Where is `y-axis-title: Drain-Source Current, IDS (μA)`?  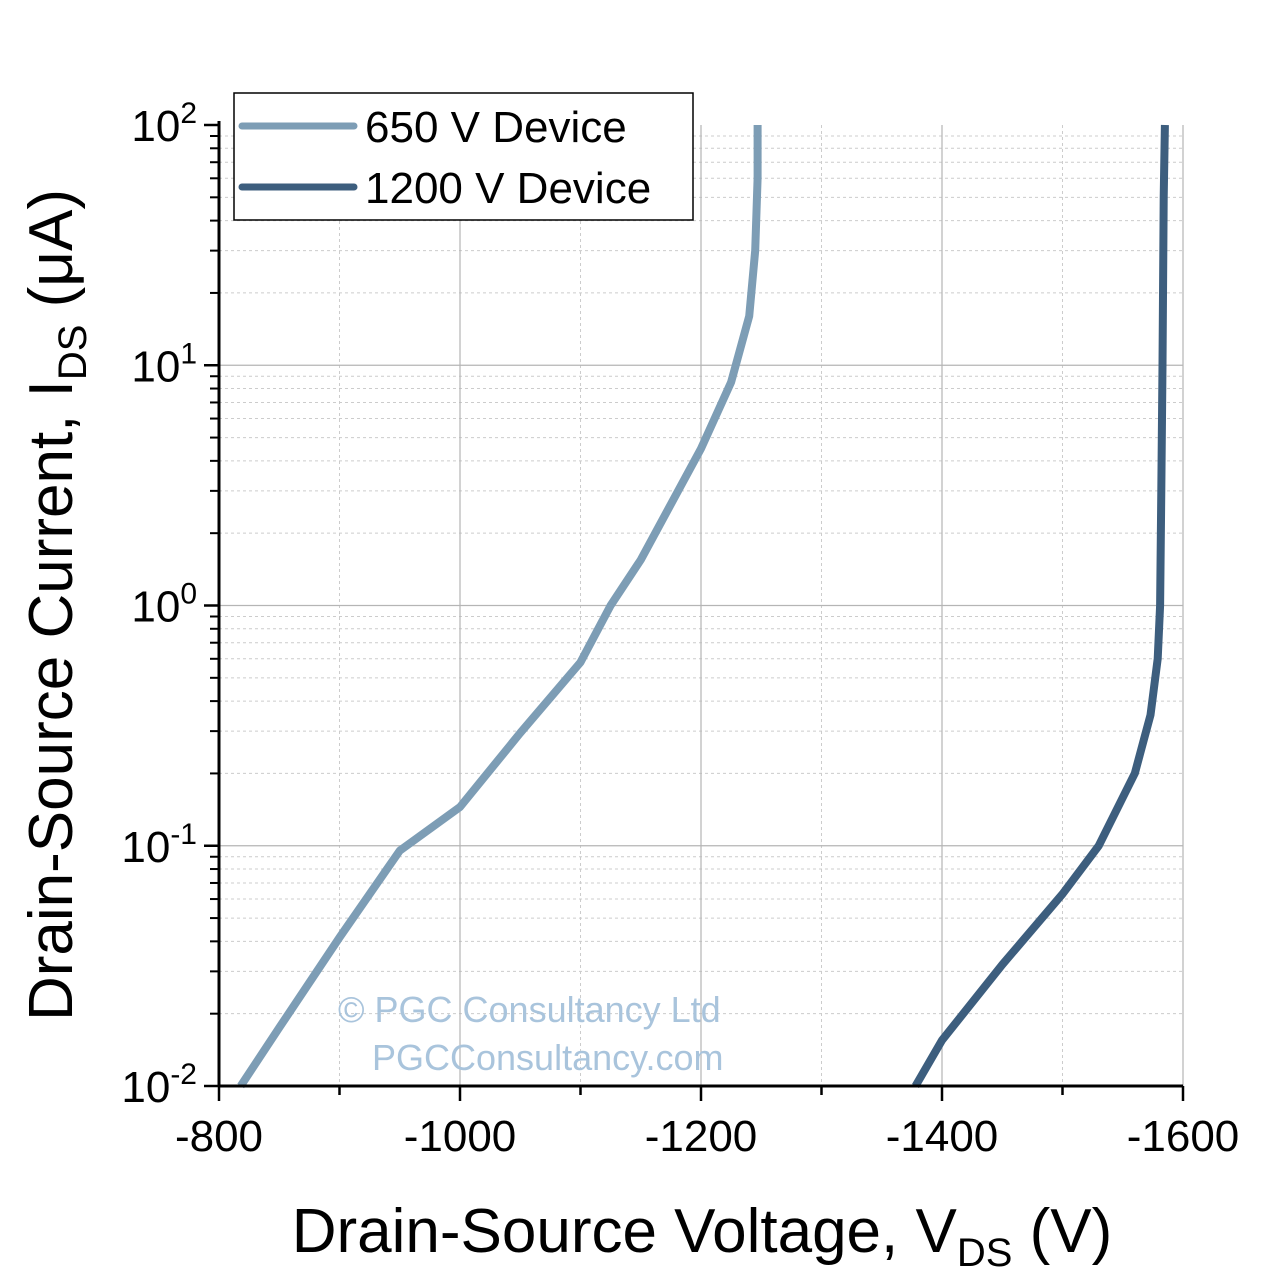
y-axis-title: Drain-Source Current, IDS (μA) is located at coordinates (56, 605).